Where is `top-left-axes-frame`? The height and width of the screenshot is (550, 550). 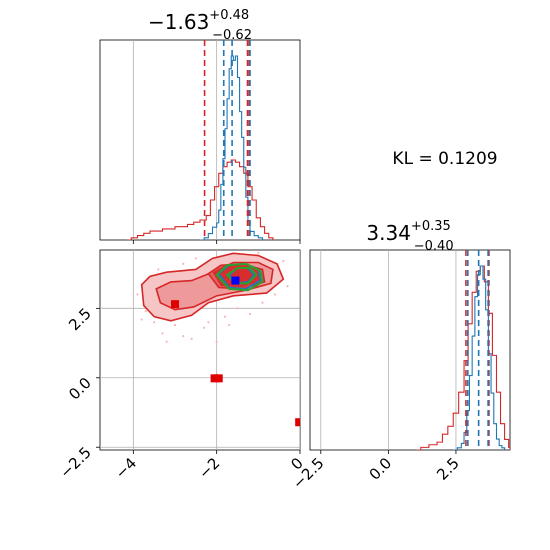
top-left-axes-frame is located at coordinates (200, 140).